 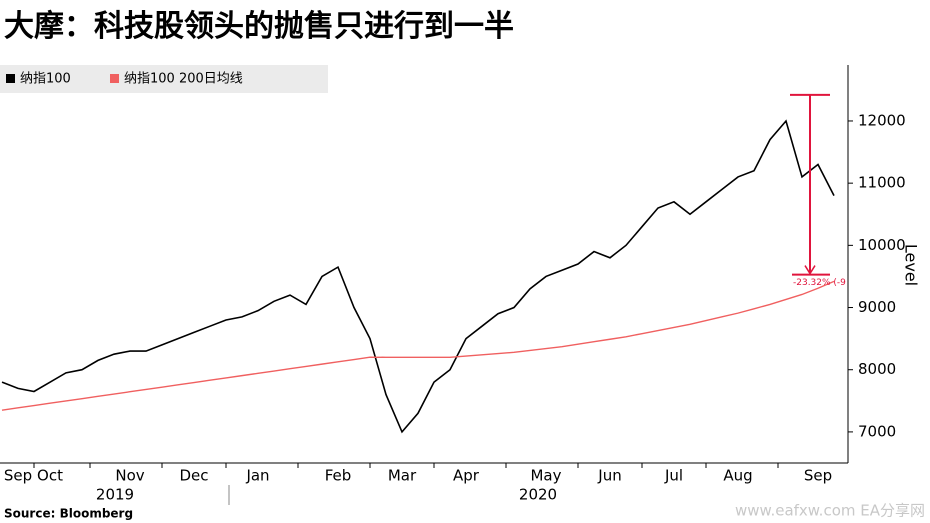 I want to click on y-tick-label: 9000, so click(x=877, y=307).